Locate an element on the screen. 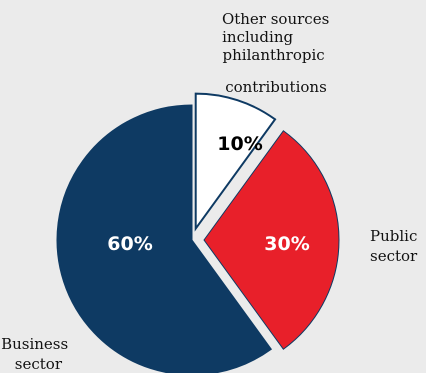  category-label-public-sector: Public sector is located at coordinates (396, 246).